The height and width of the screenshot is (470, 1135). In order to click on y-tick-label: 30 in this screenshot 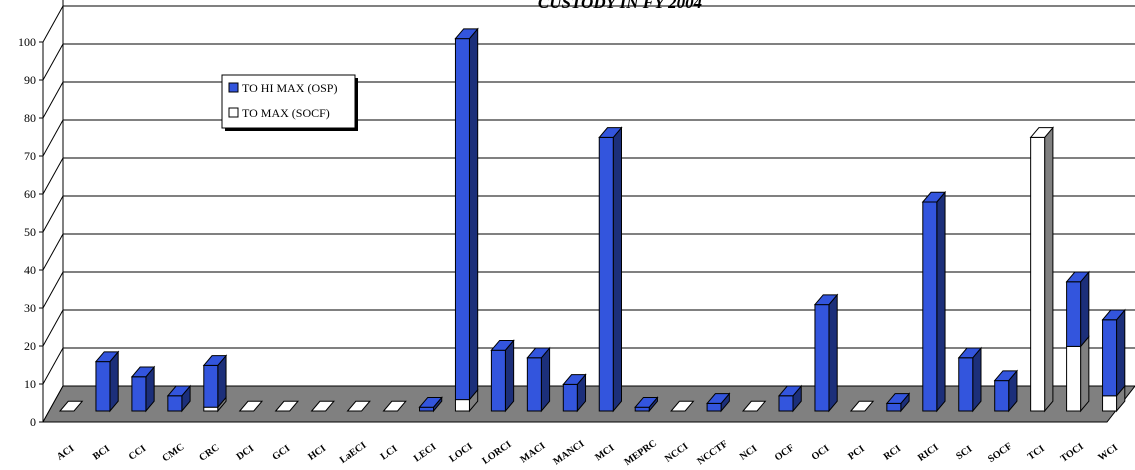, I will do `click(30, 308)`.